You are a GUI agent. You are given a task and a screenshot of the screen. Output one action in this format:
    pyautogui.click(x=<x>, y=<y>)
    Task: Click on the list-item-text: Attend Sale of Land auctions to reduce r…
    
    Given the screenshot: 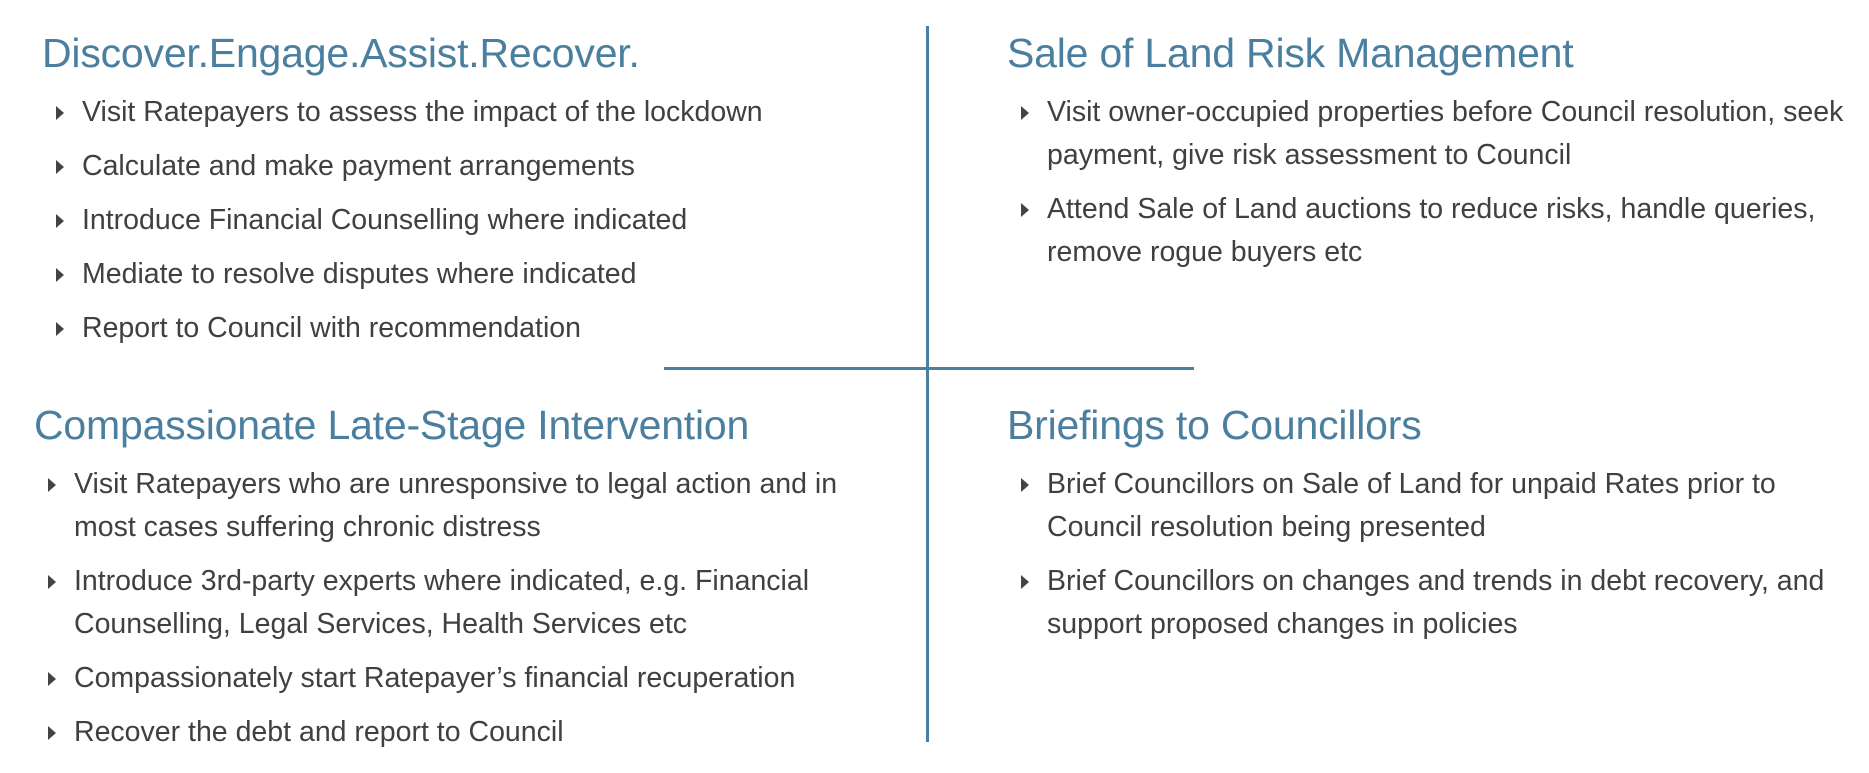 What is the action you would take?
    pyautogui.click(x=1431, y=230)
    